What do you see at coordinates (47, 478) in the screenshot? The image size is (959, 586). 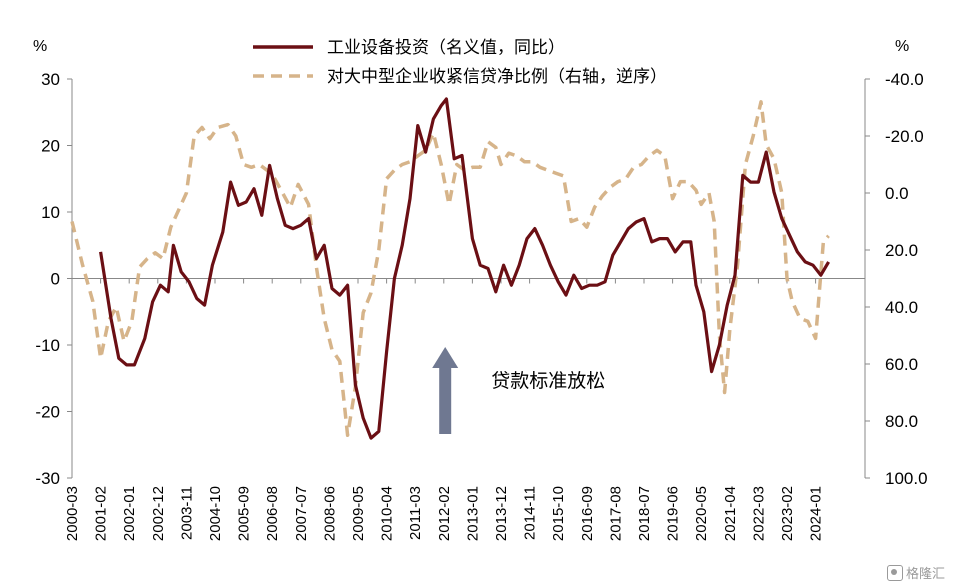 I see `left-tick-label: -30` at bounding box center [47, 478].